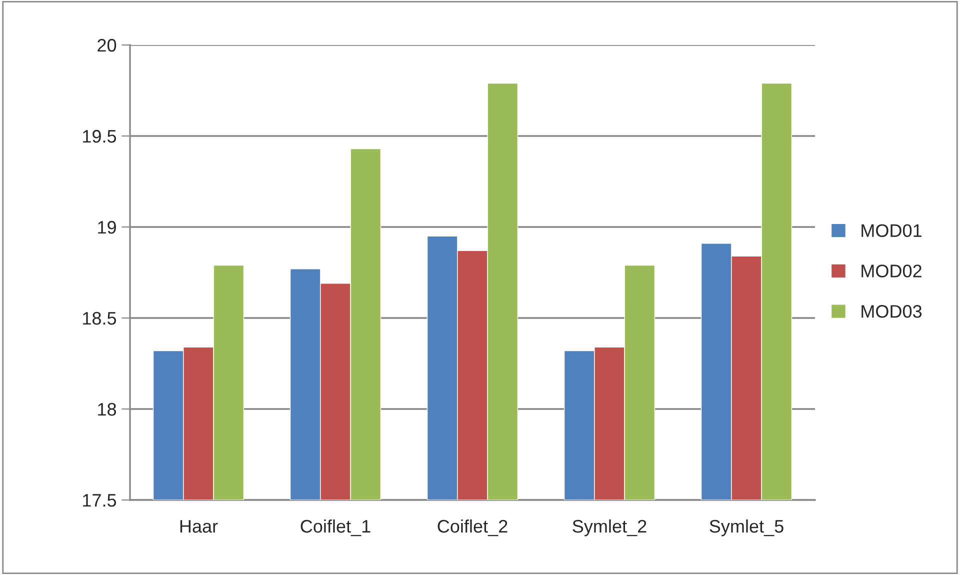  I want to click on x-tick-label: Symlet_5, so click(747, 527).